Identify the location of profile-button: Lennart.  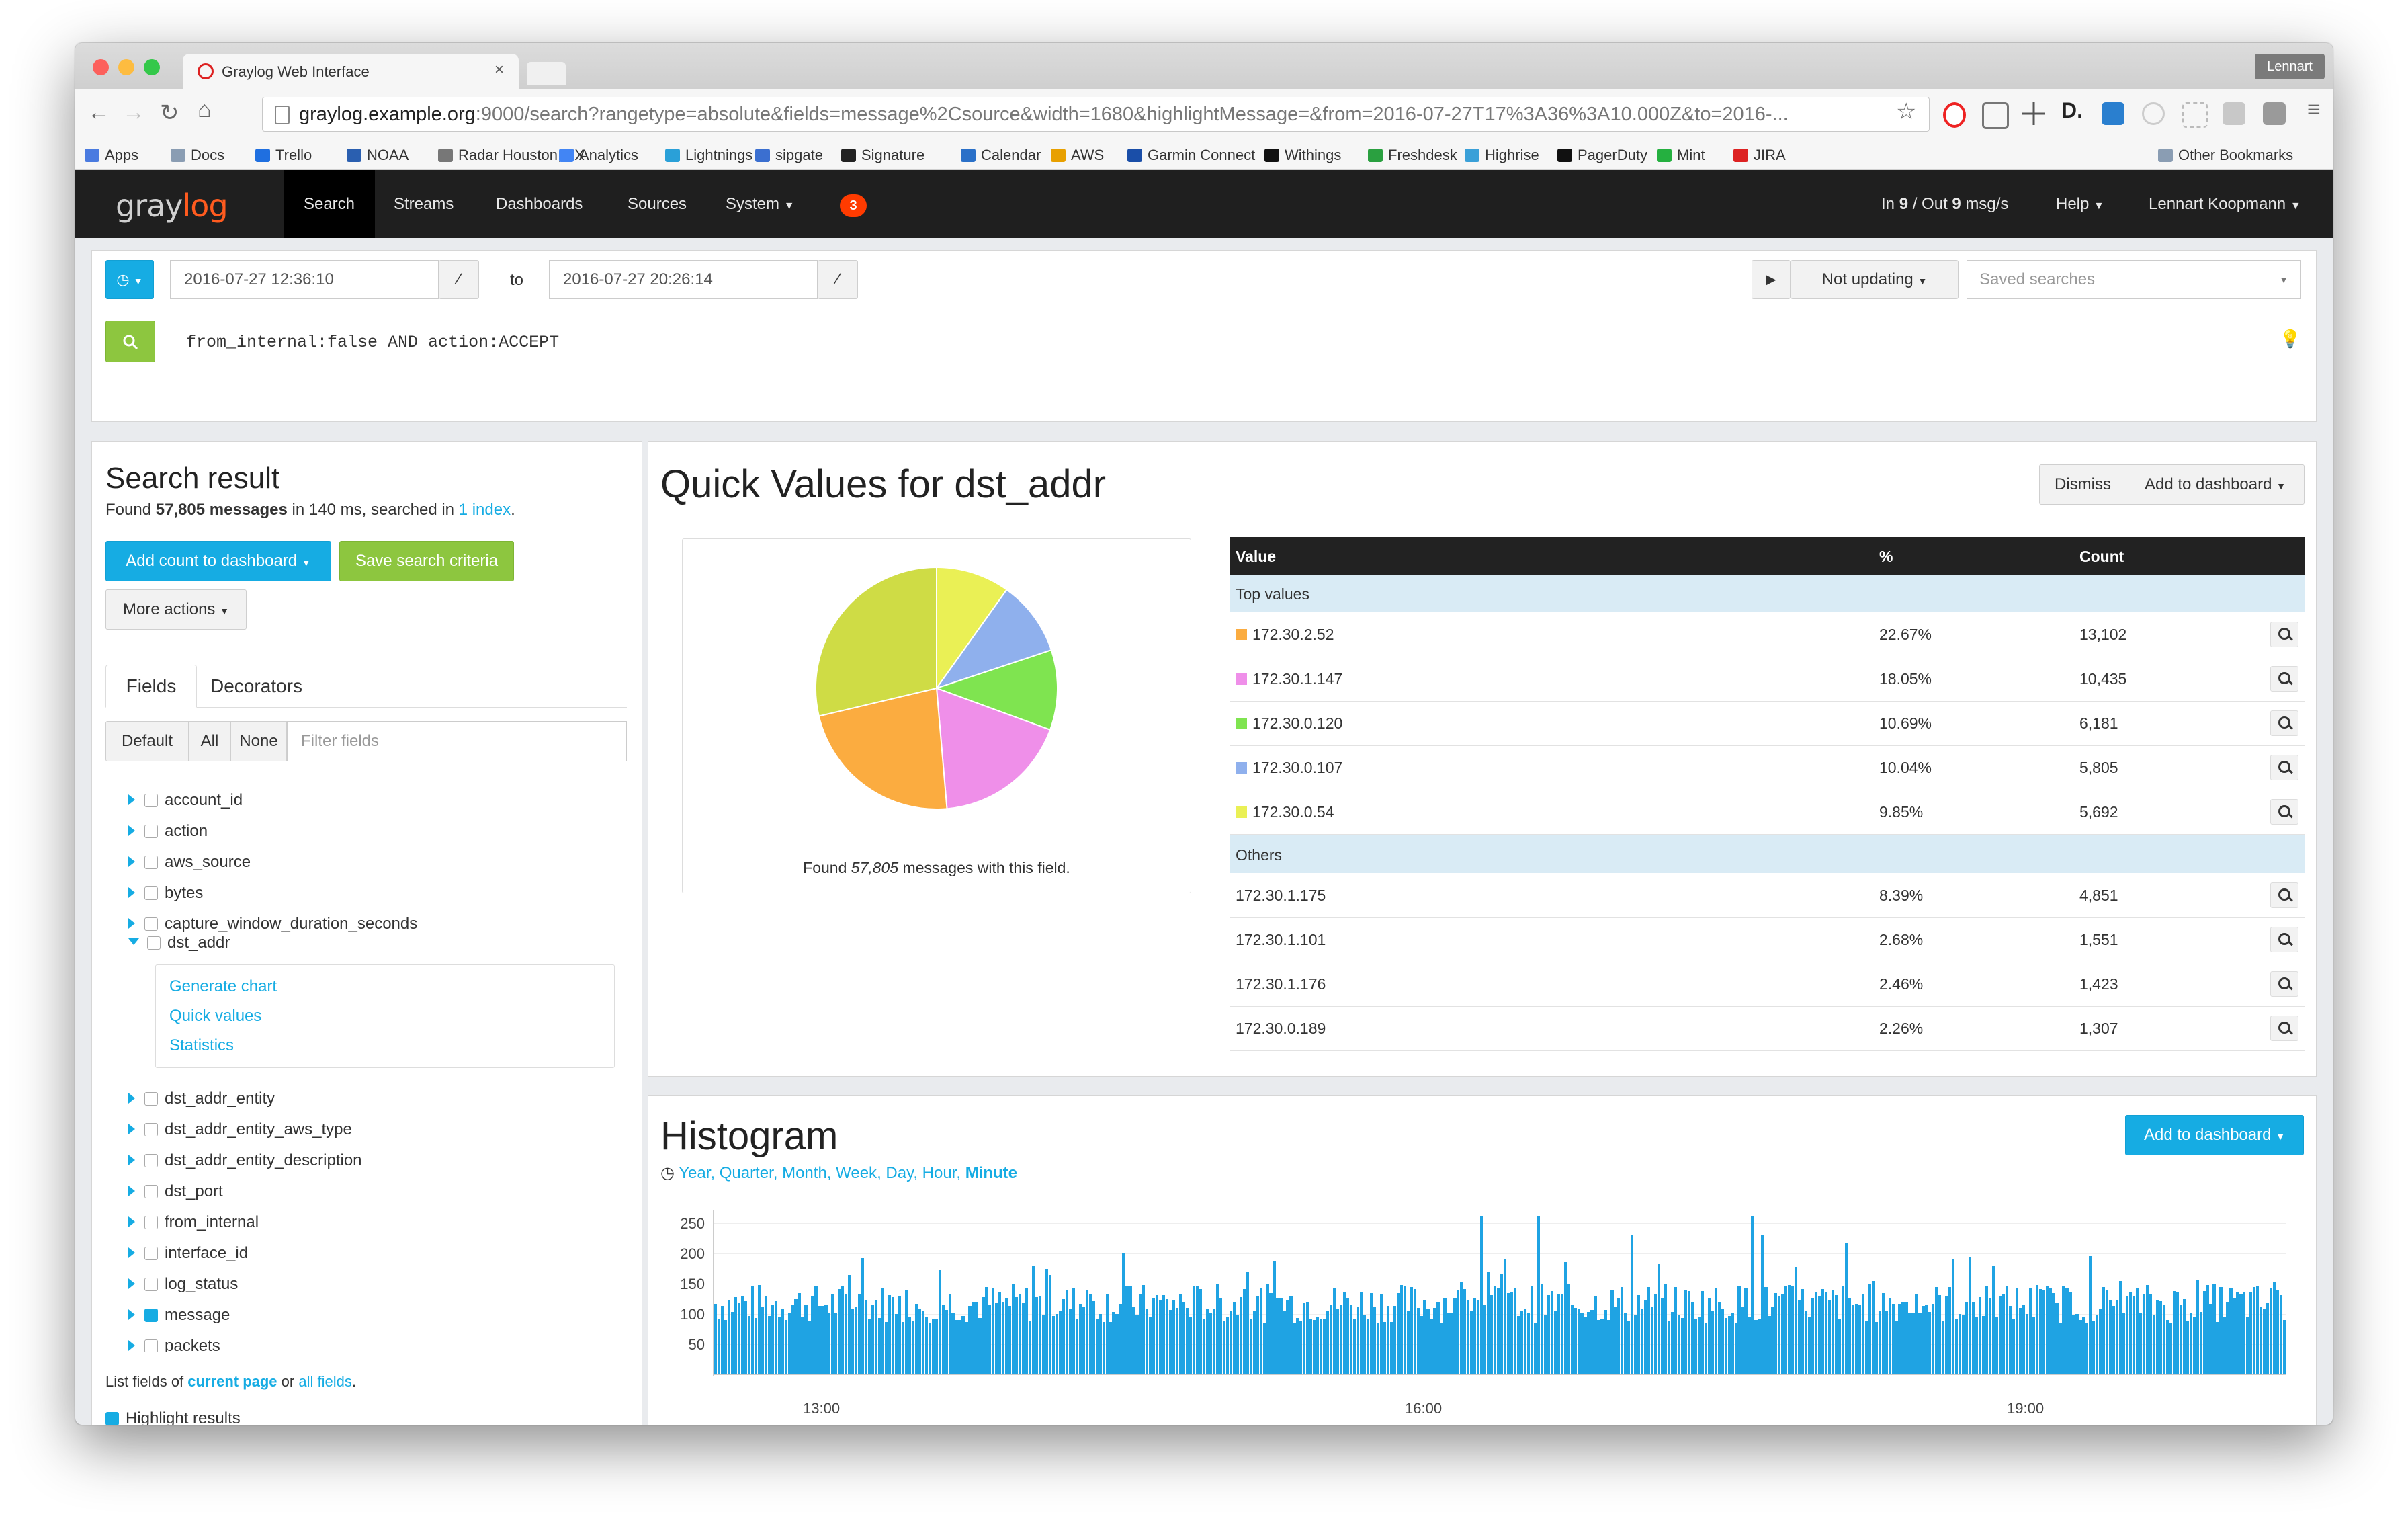
(2290, 66).